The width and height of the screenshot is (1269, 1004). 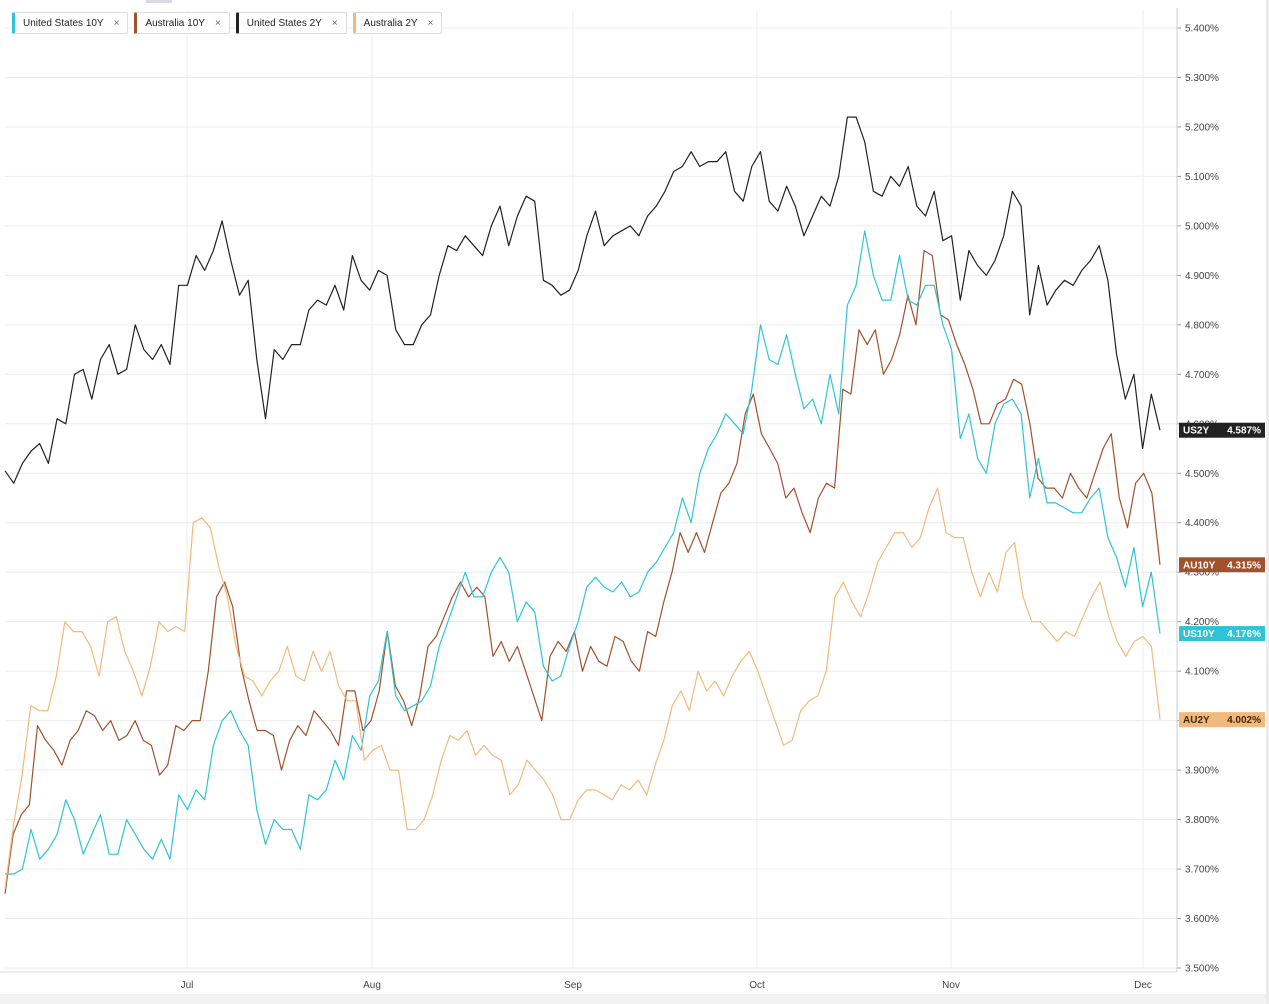 What do you see at coordinates (1202, 226) in the screenshot?
I see `y-tick-label: 5.000%` at bounding box center [1202, 226].